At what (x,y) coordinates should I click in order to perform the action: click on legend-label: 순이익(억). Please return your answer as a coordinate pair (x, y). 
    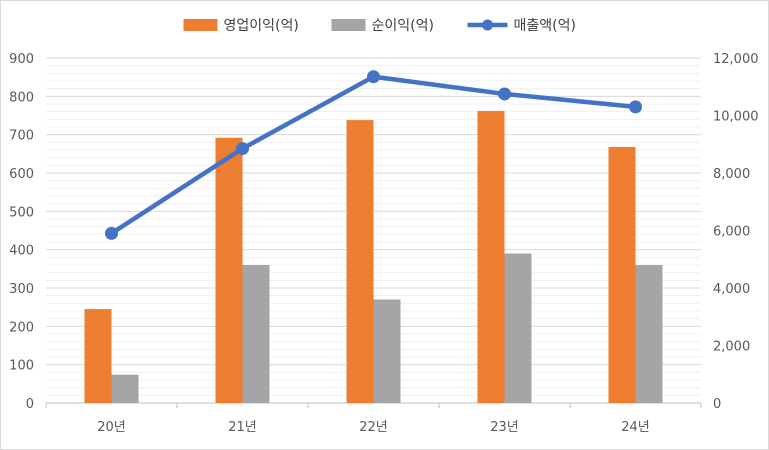
    Looking at the image, I should click on (403, 26).